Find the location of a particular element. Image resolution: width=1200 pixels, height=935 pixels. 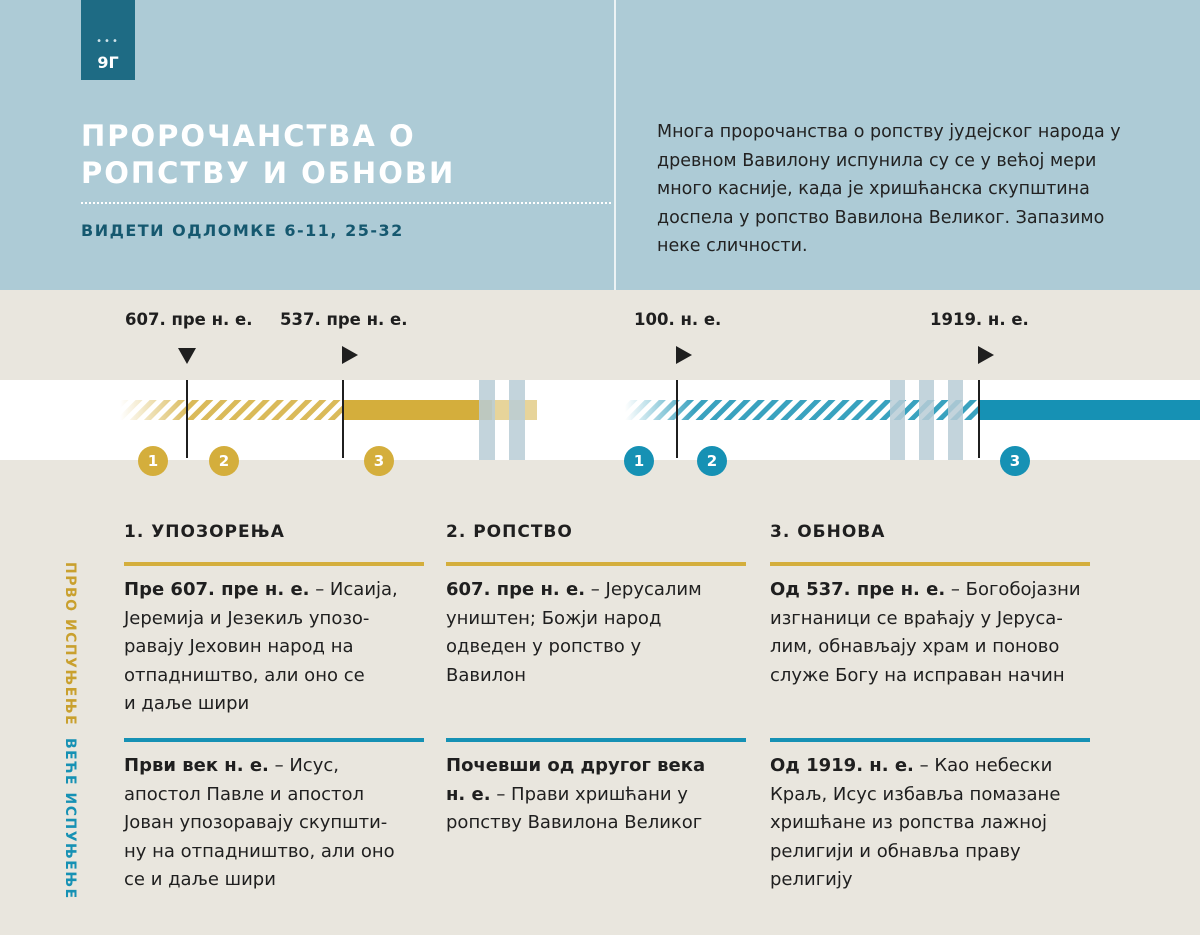

badge-label: 9Г is located at coordinates (108, 62).